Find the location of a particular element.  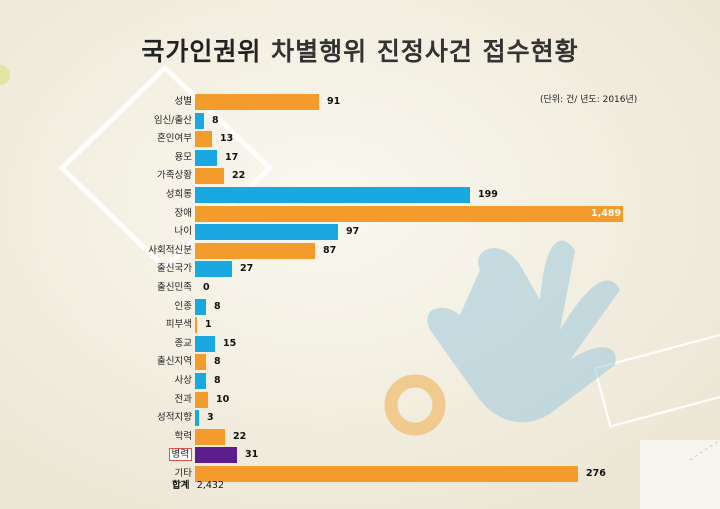

data-label: 3 is located at coordinates (210, 418).